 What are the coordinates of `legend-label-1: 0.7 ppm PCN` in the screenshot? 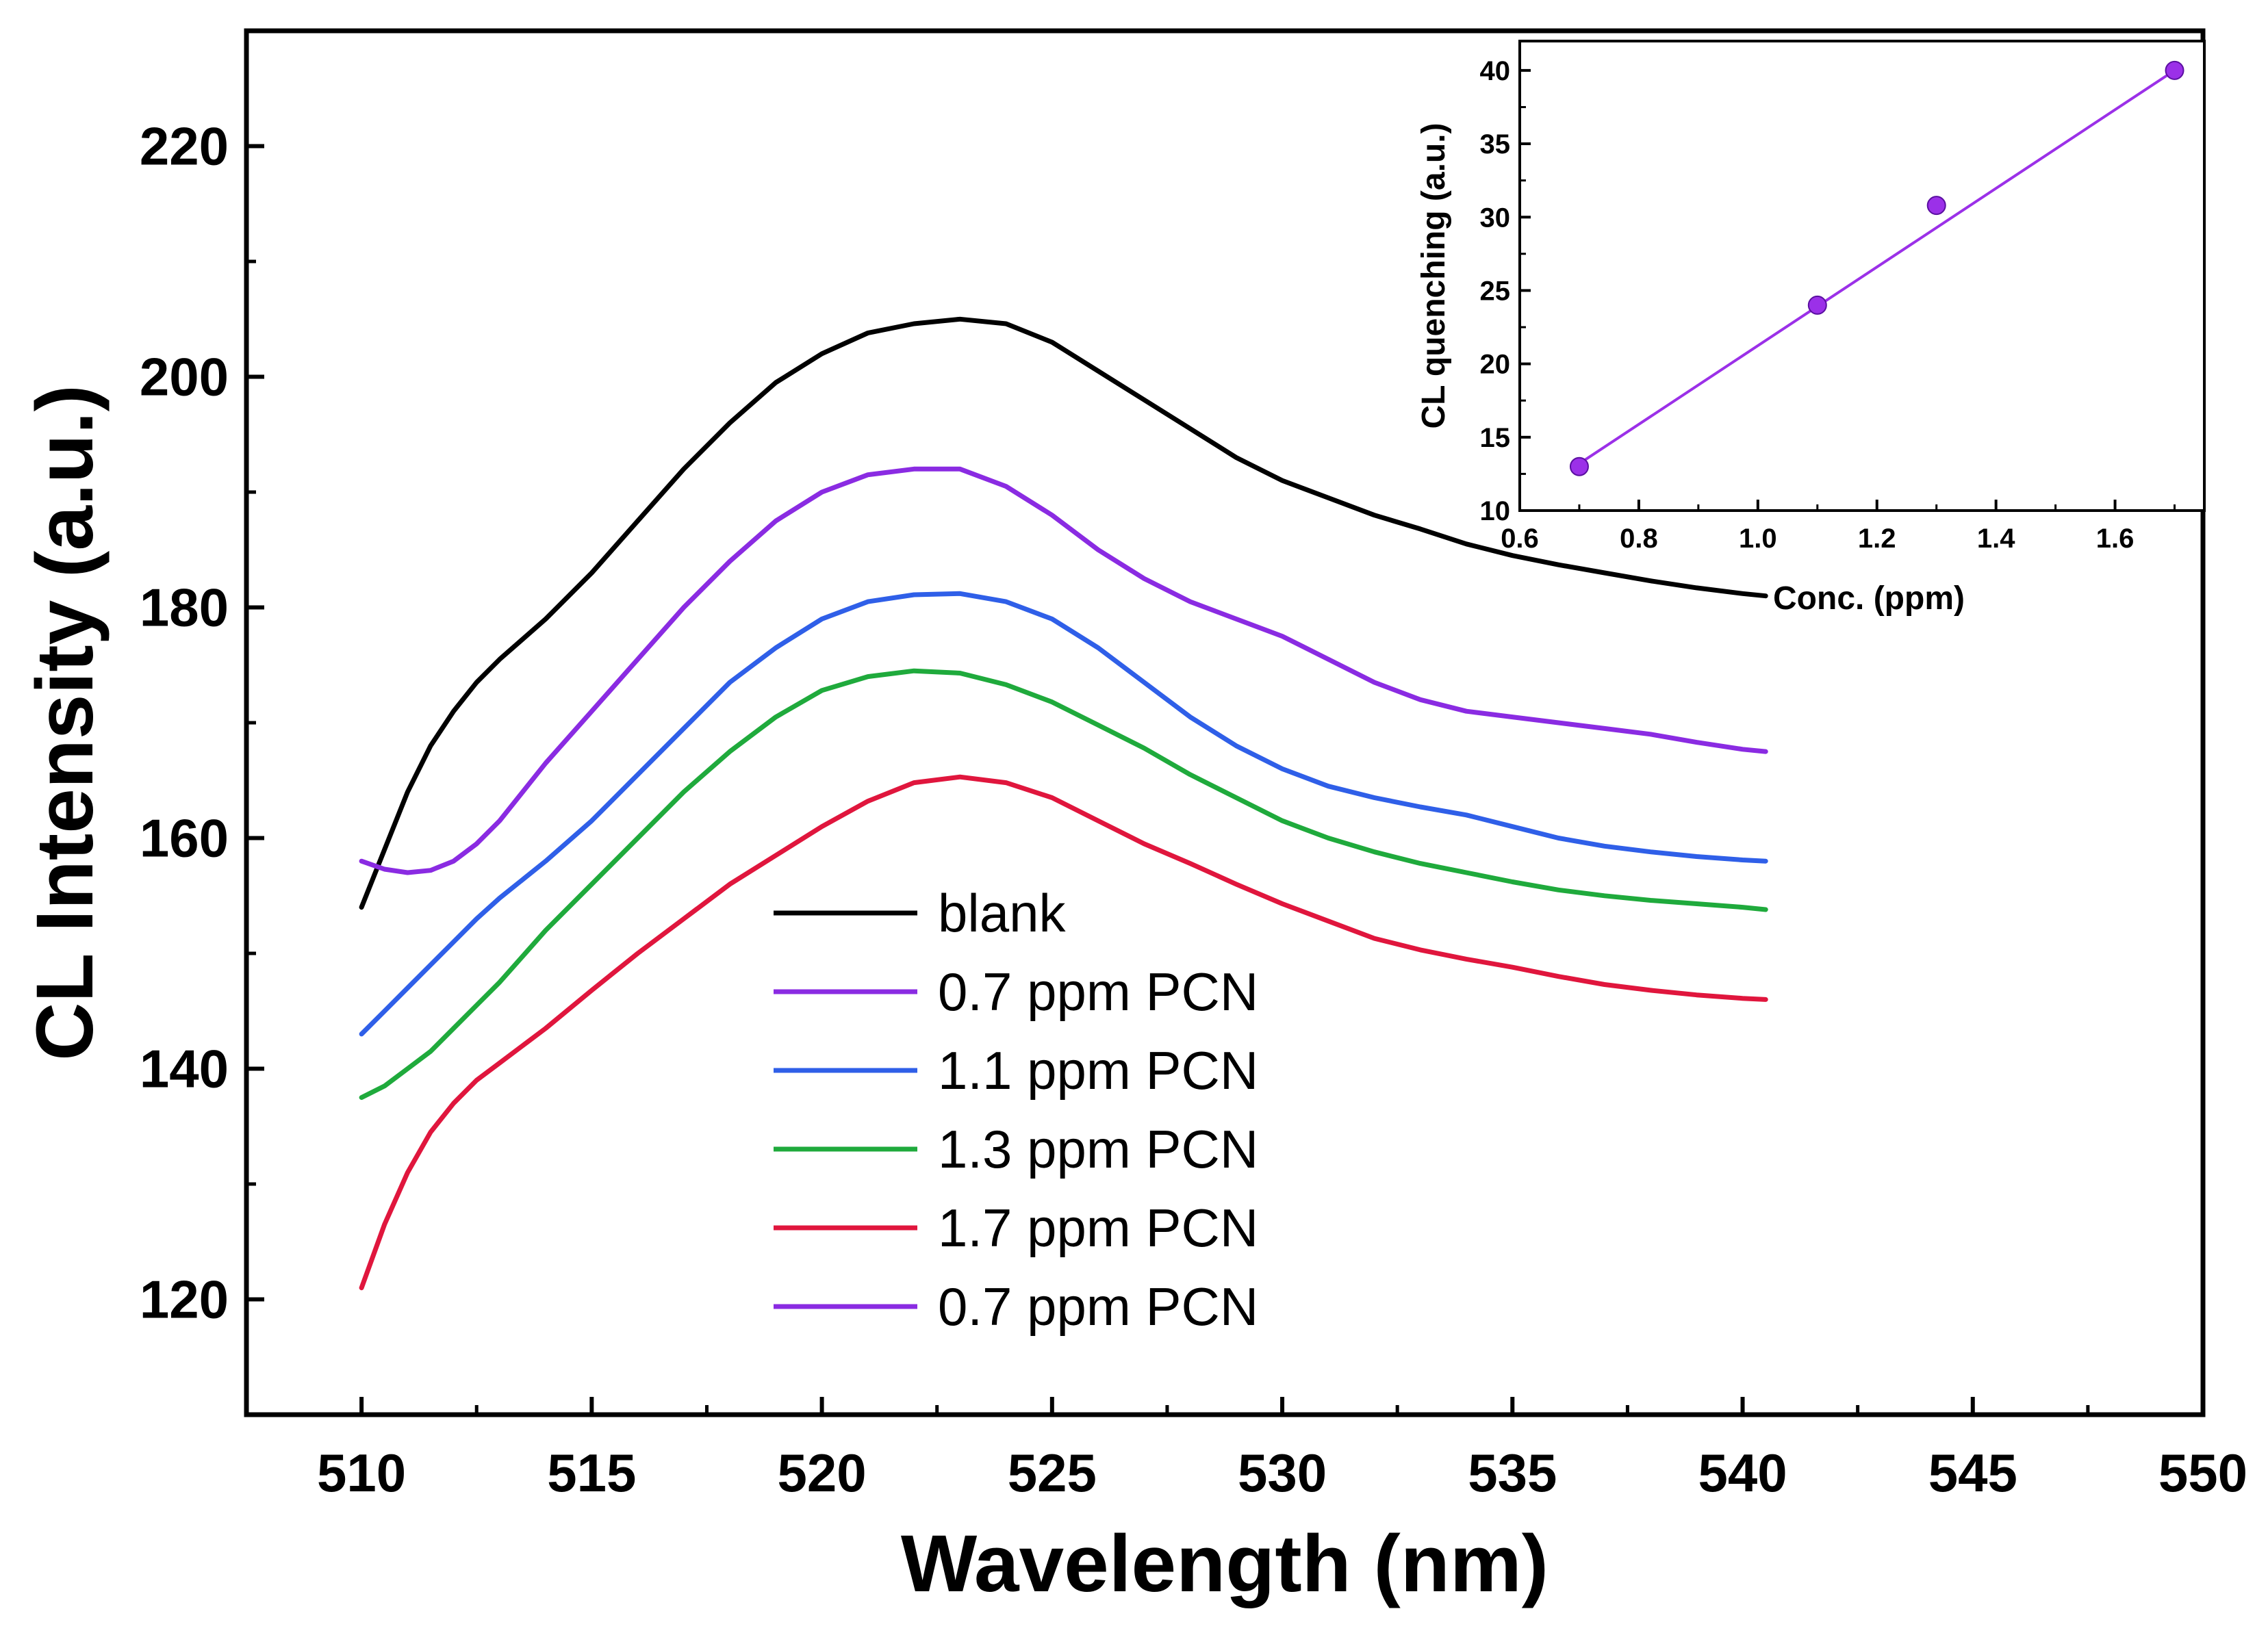 It's located at (1098, 992).